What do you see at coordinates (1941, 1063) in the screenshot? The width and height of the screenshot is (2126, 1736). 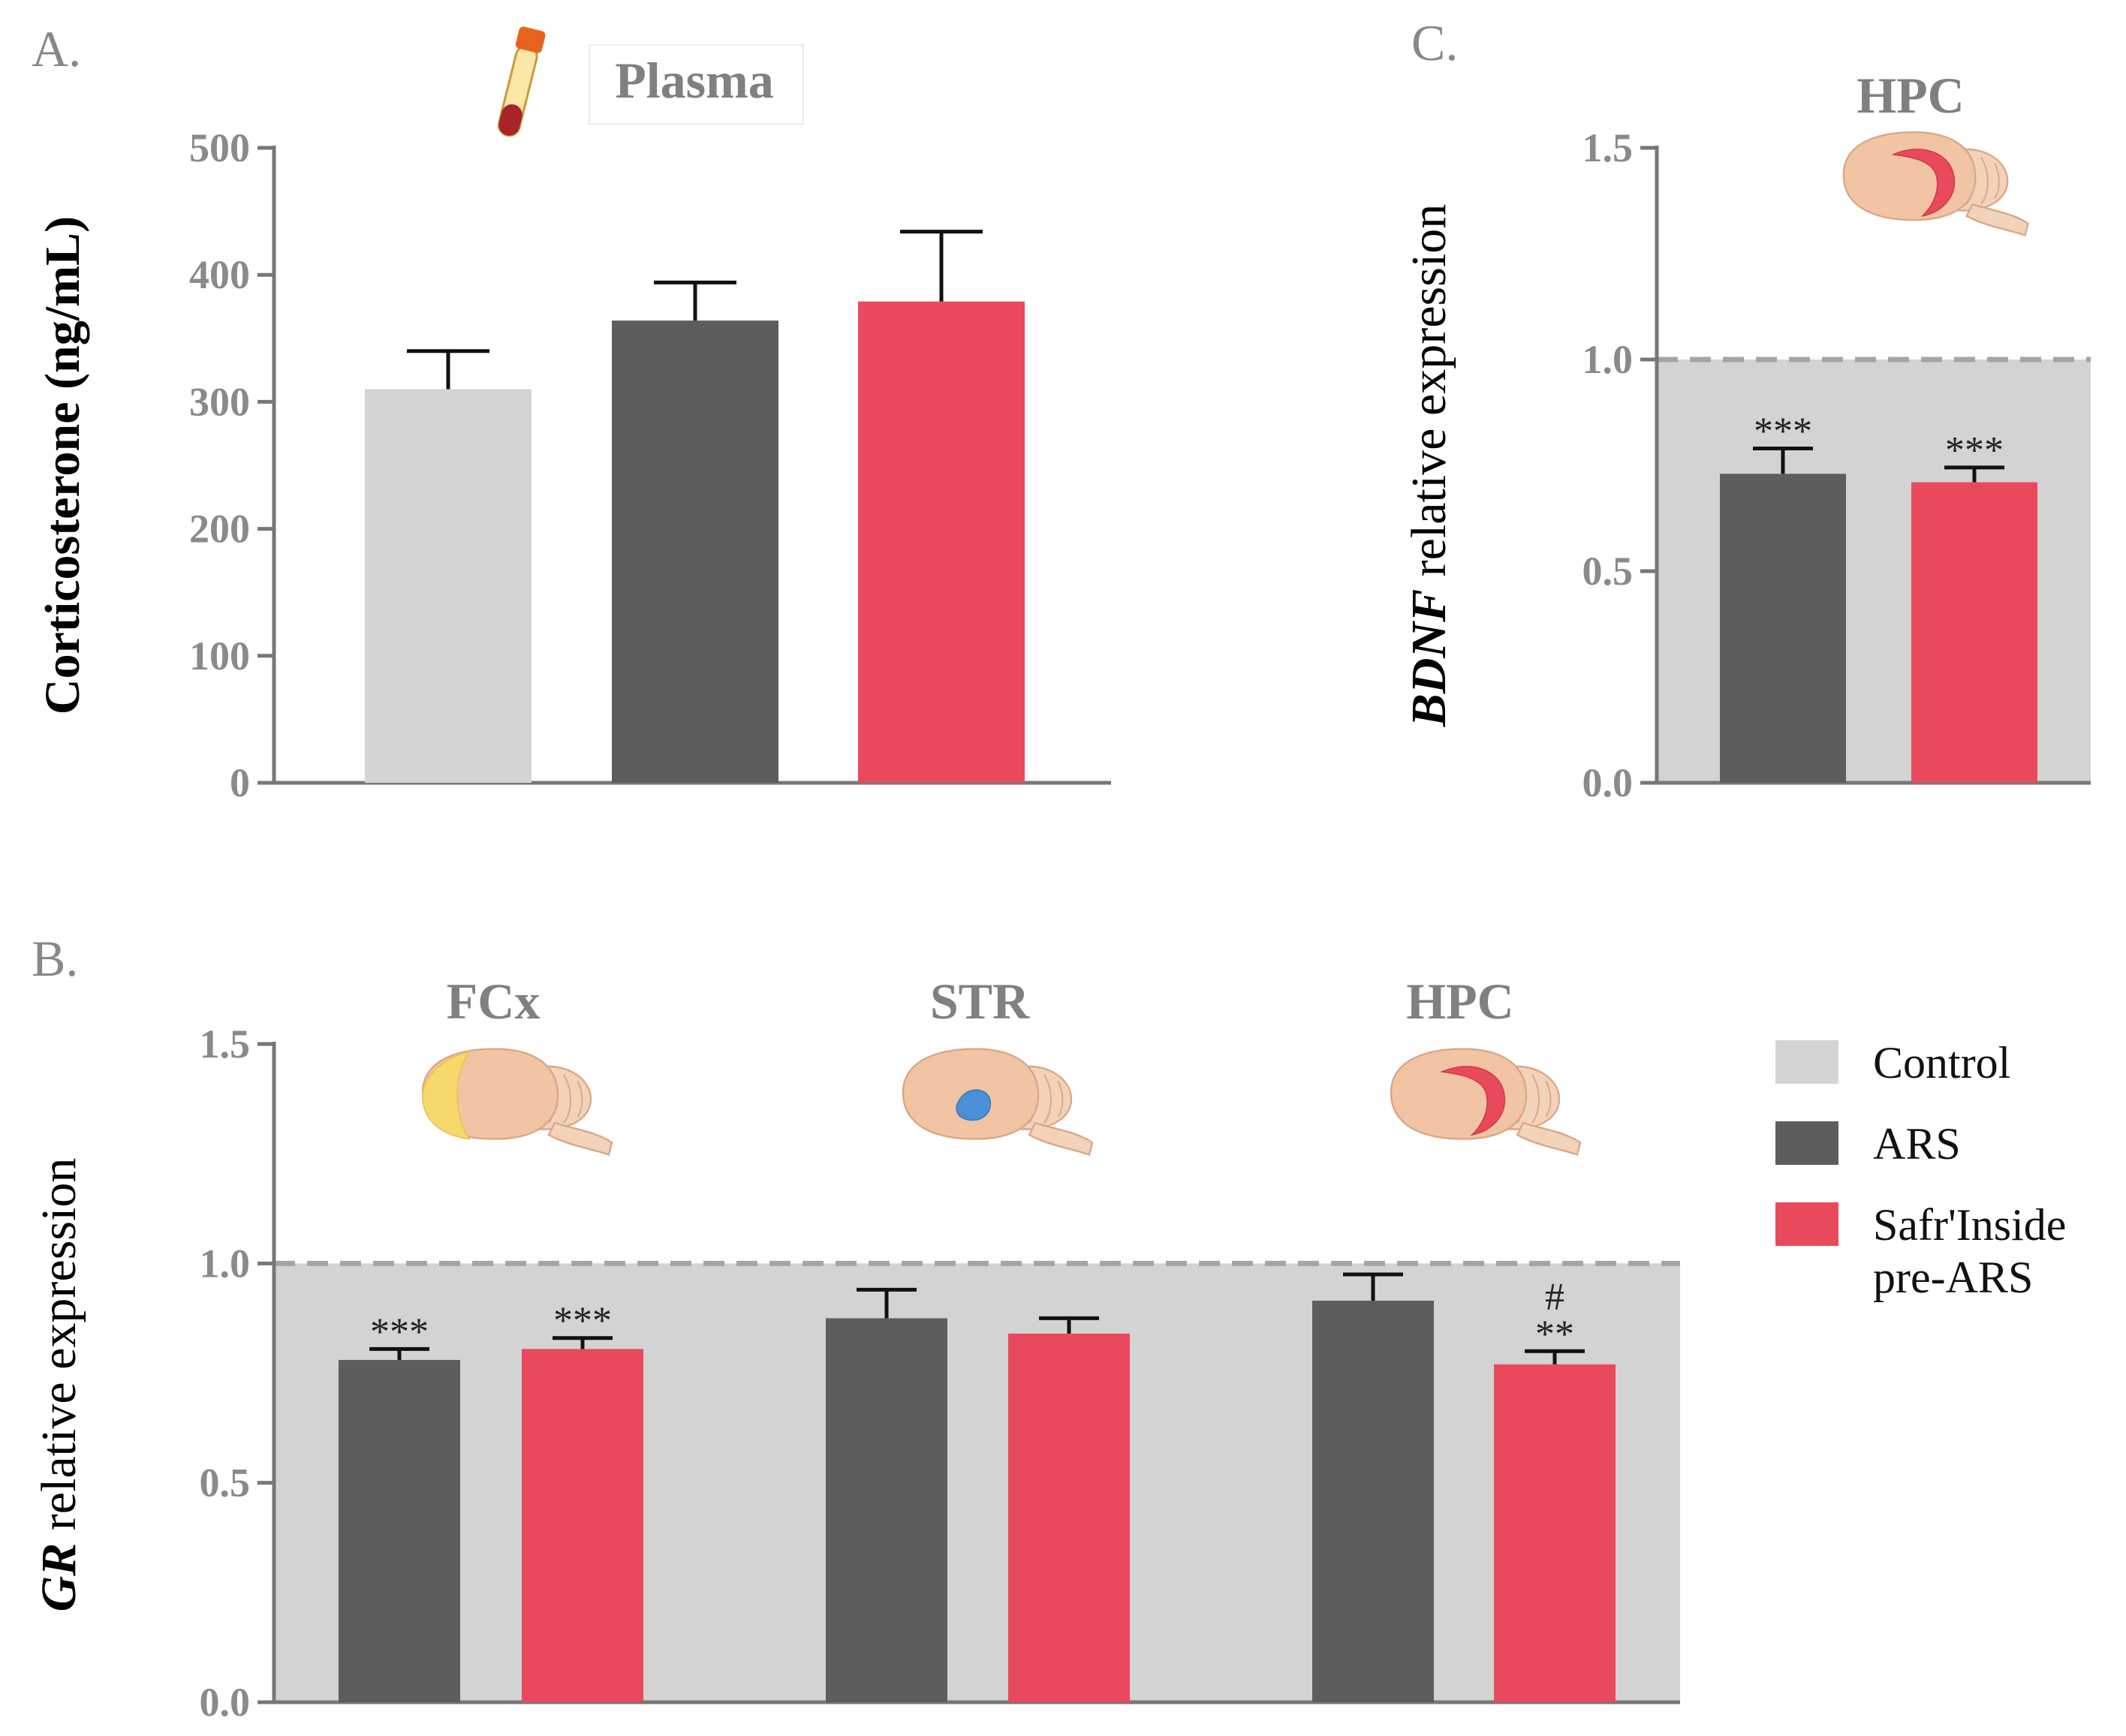 I see `legend-label: Control` at bounding box center [1941, 1063].